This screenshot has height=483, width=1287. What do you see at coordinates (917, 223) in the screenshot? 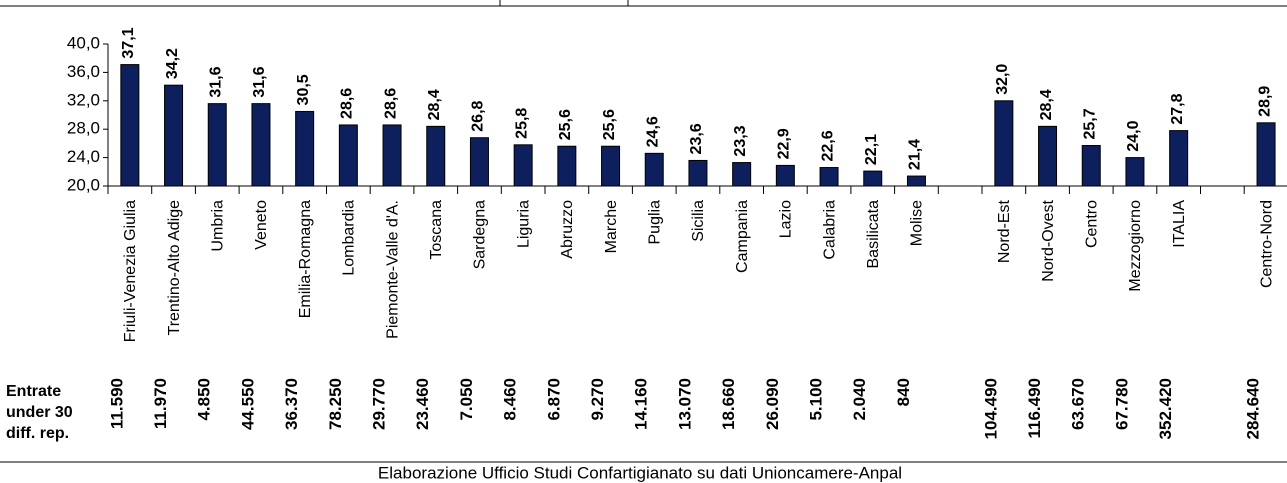
I see `x-tick-label: Molise` at bounding box center [917, 223].